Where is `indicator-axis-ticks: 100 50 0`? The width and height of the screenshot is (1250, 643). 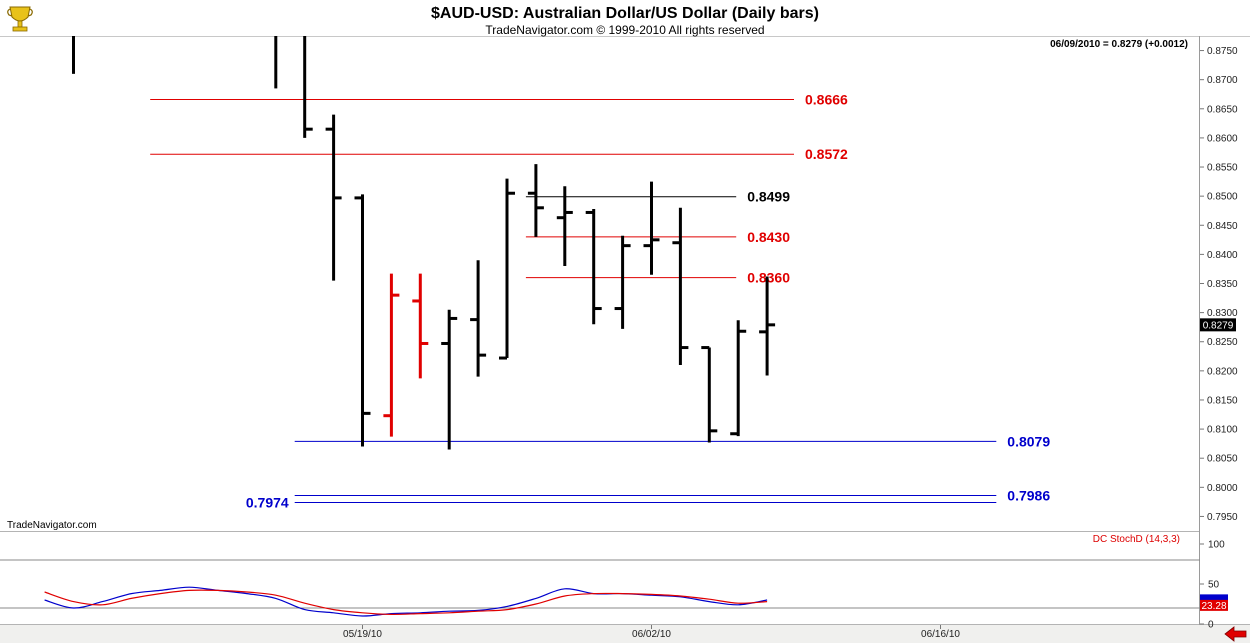
indicator-axis-ticks: 100 50 0 is located at coordinates (1212, 585).